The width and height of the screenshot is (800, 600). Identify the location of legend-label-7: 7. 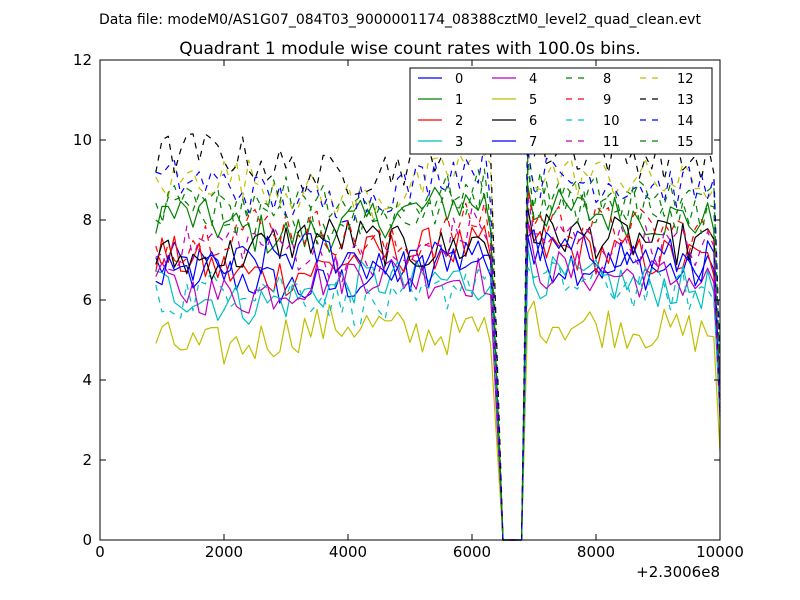
(533, 142).